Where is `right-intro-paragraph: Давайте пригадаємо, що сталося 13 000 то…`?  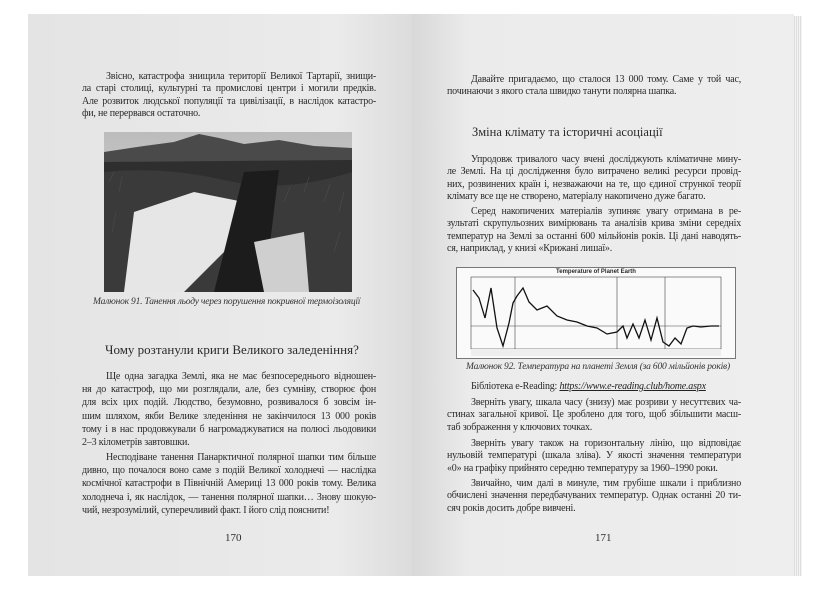 right-intro-paragraph: Давайте пригадаємо, що сталося 13 000 то… is located at coordinates (594, 86).